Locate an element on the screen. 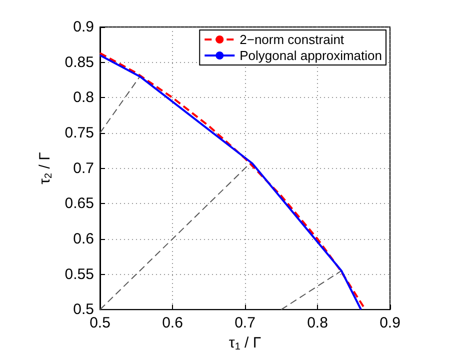 The image size is (474, 357). y-tick-label: 0.7 is located at coordinates (83, 168).